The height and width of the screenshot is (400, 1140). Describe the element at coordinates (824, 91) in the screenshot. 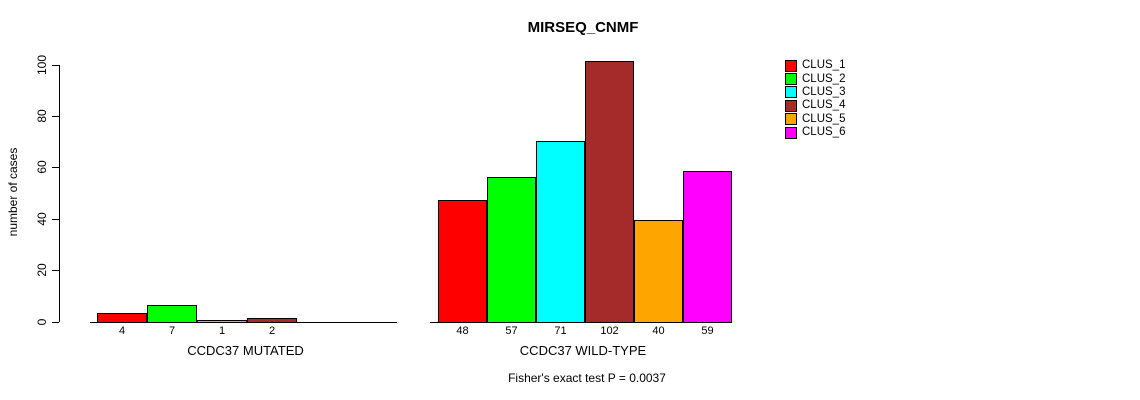

I see `legend-label: CLUS_3` at that location.